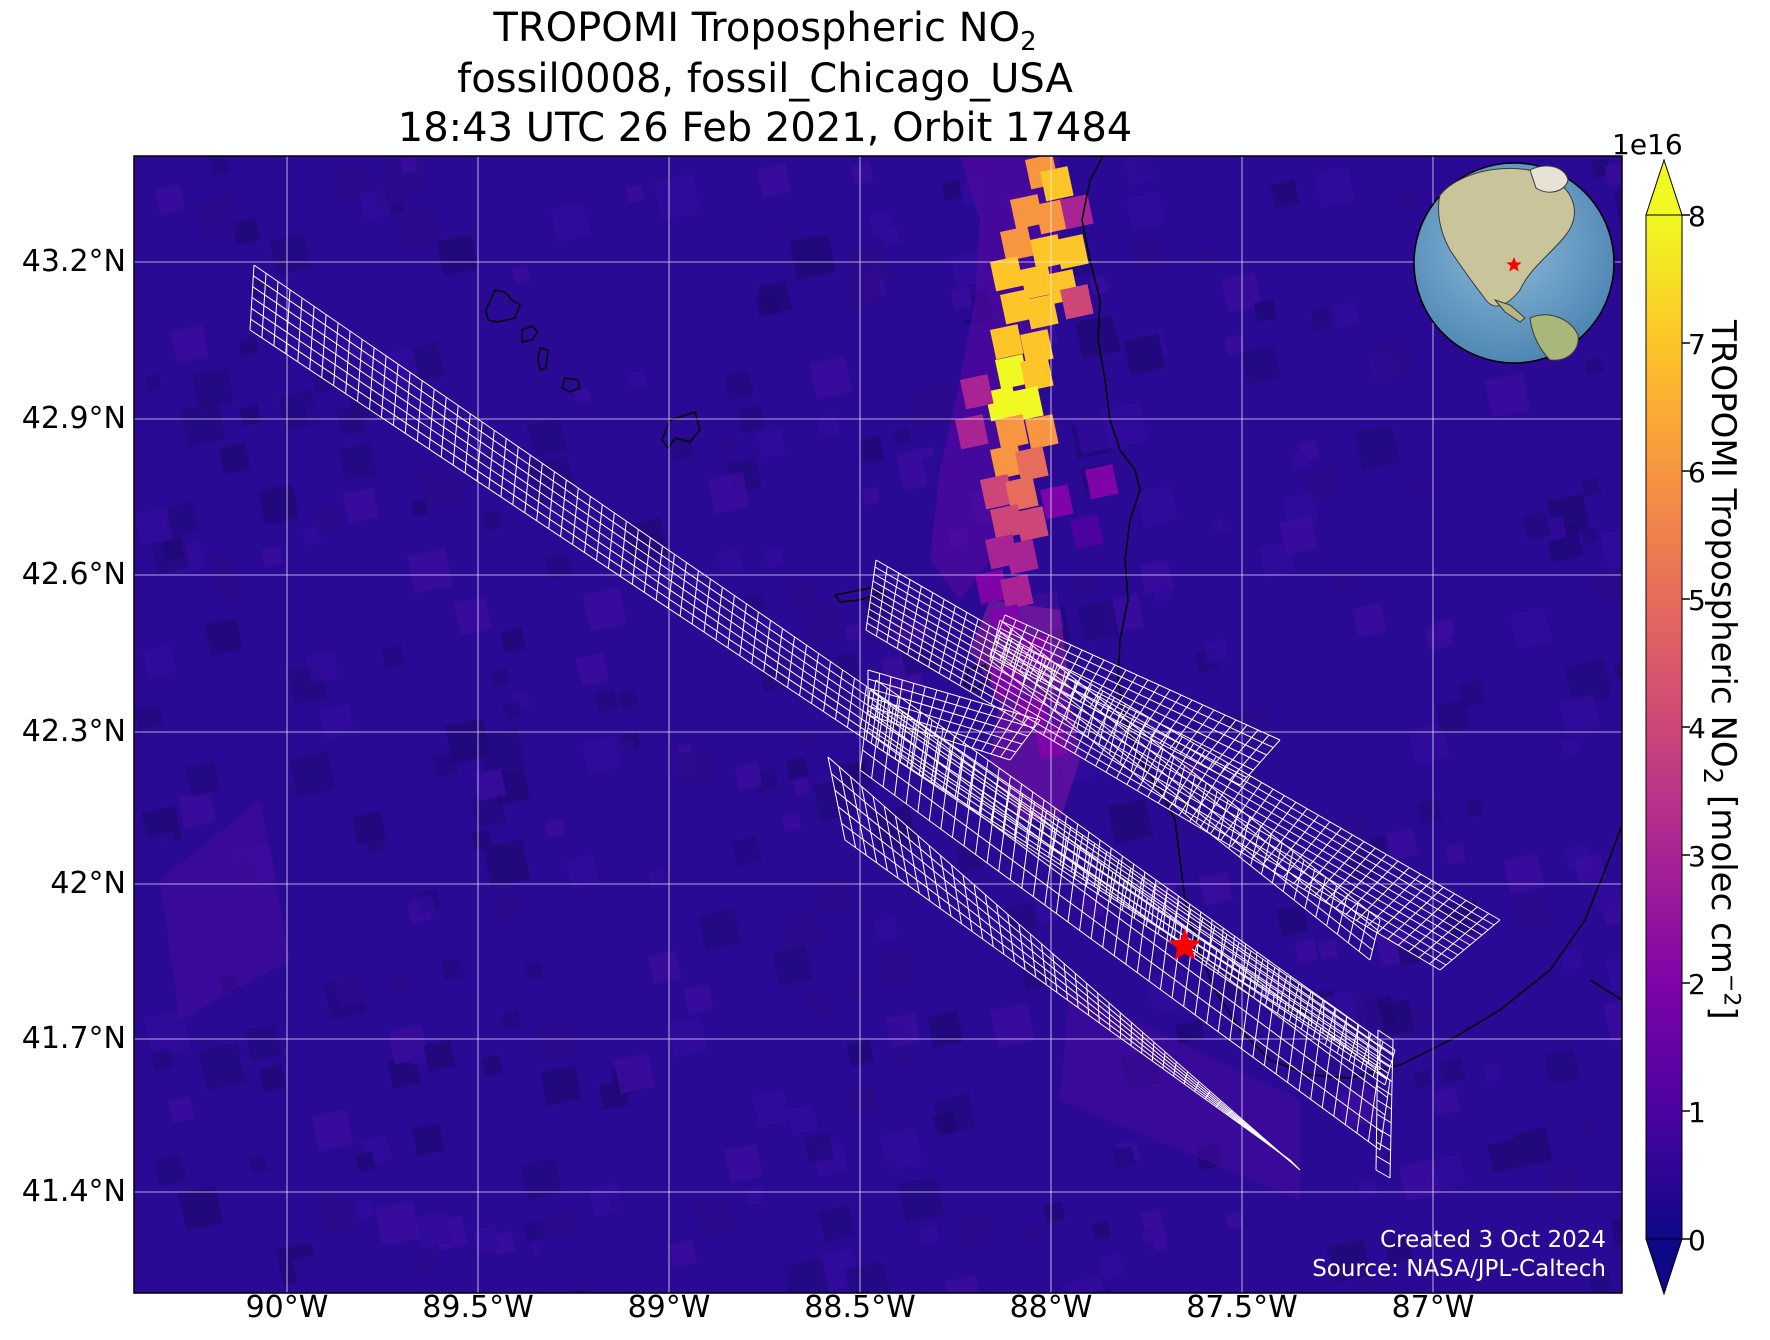 The height and width of the screenshot is (1340, 1770). I want to click on colorbar-tick-4: 4, so click(1697, 728).